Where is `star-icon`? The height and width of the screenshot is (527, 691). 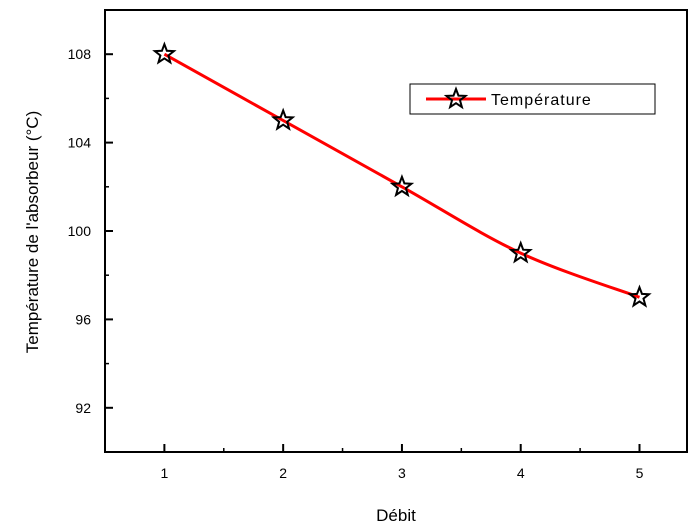 star-icon is located at coordinates (456, 98).